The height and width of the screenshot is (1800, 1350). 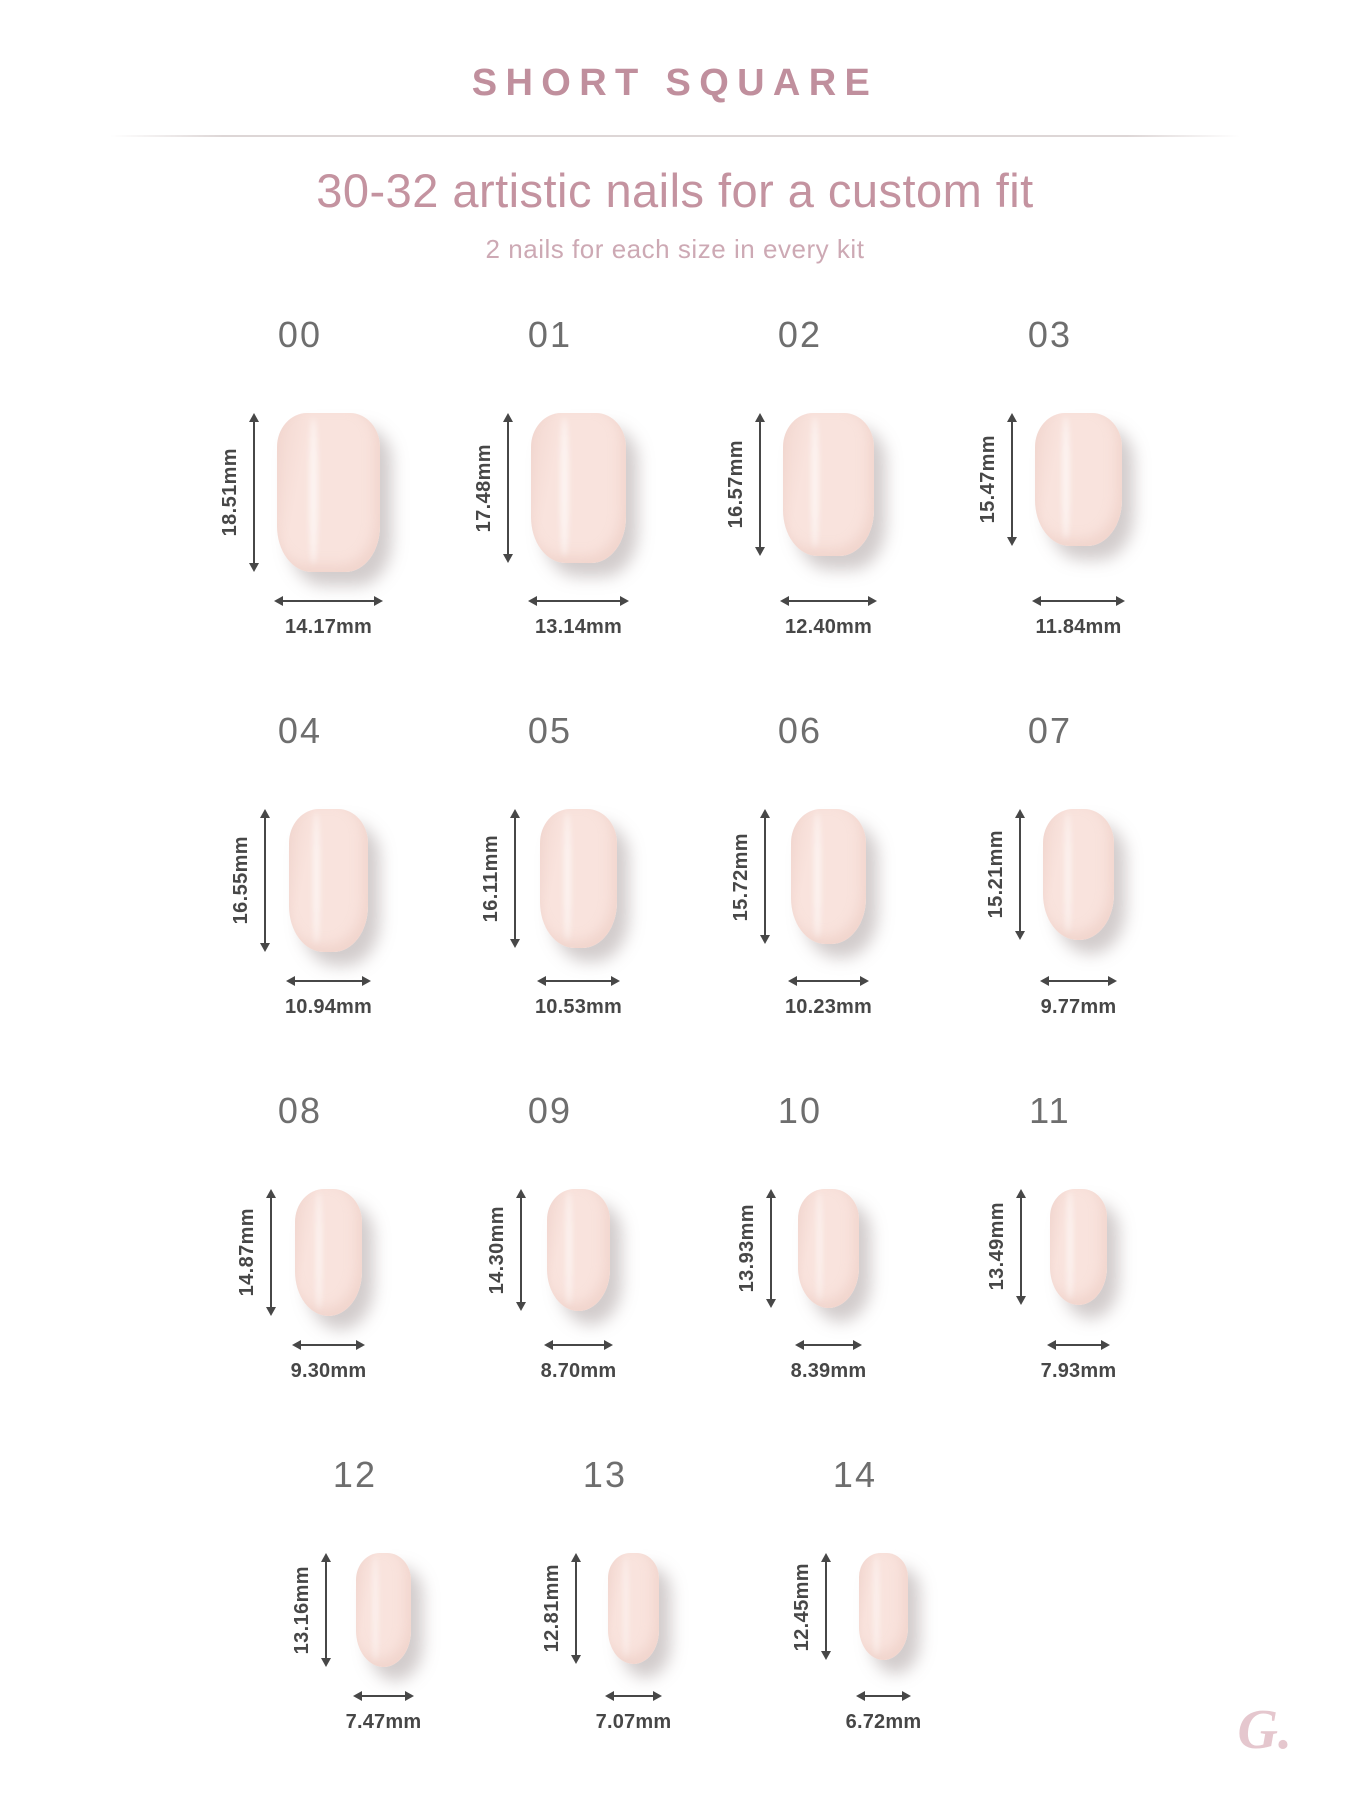 What do you see at coordinates (240, 880) in the screenshot?
I see `height-label: 16.55mm` at bounding box center [240, 880].